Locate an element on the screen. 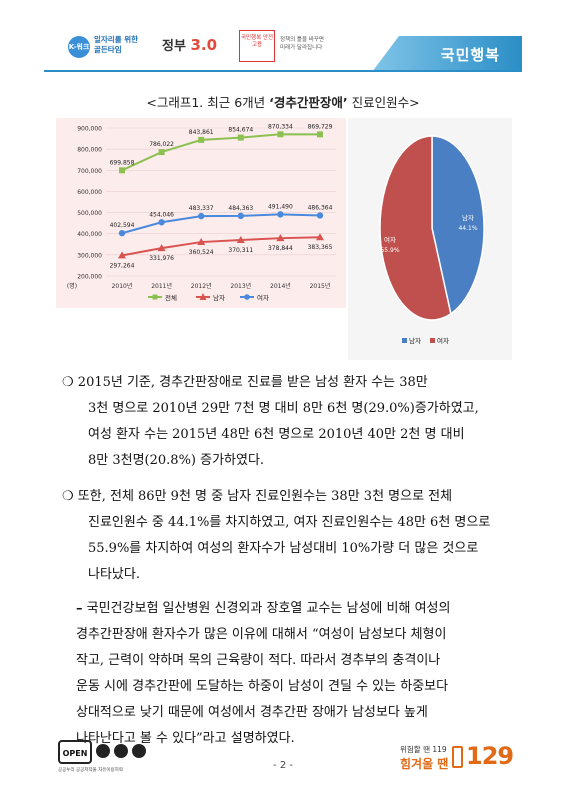 The height and width of the screenshot is (800, 566). data-label: 491,490 is located at coordinates (280, 206).